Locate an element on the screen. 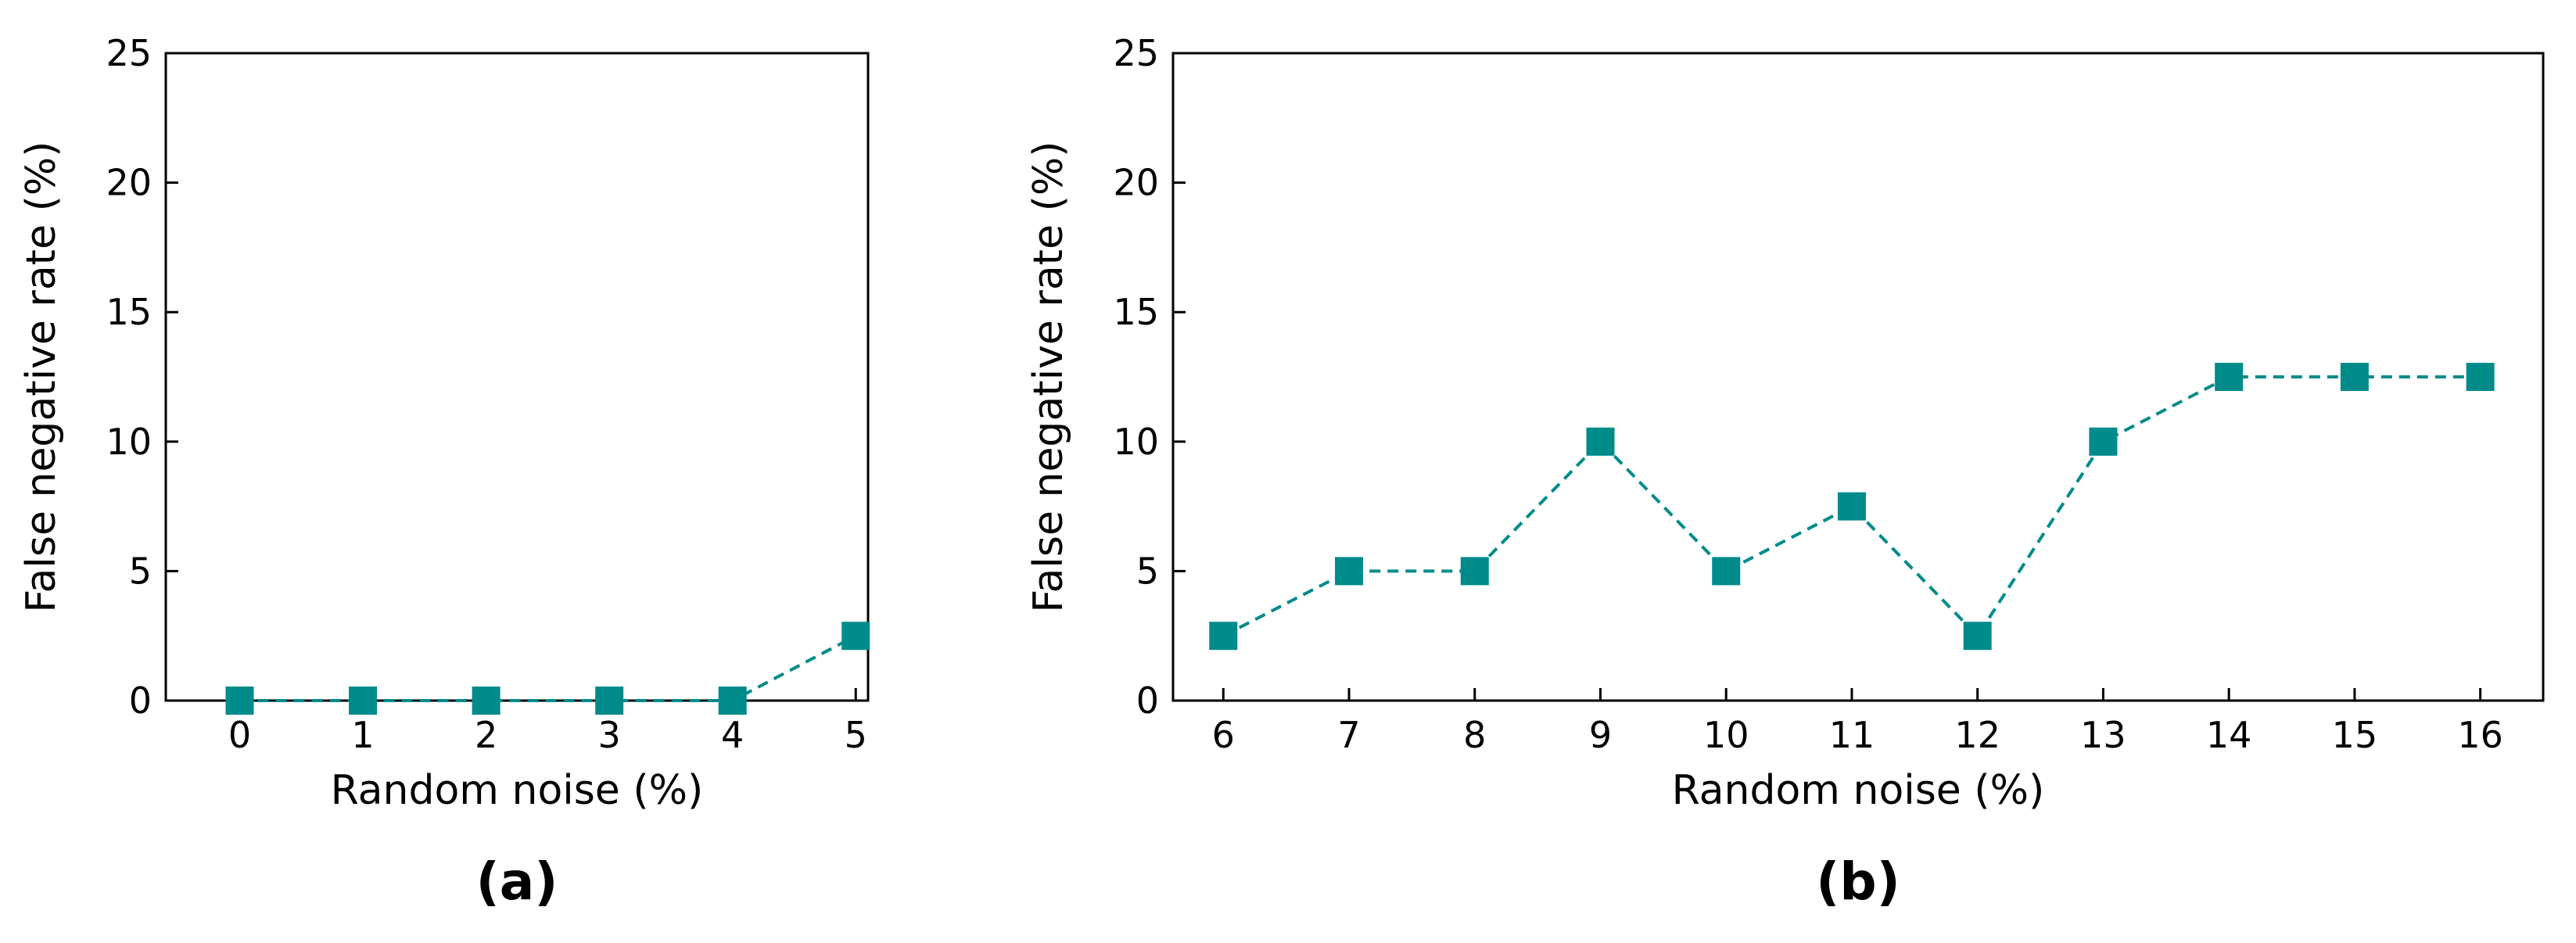 This screenshot has height=943, width=2576. x-tick-label: 0 is located at coordinates (239, 735).